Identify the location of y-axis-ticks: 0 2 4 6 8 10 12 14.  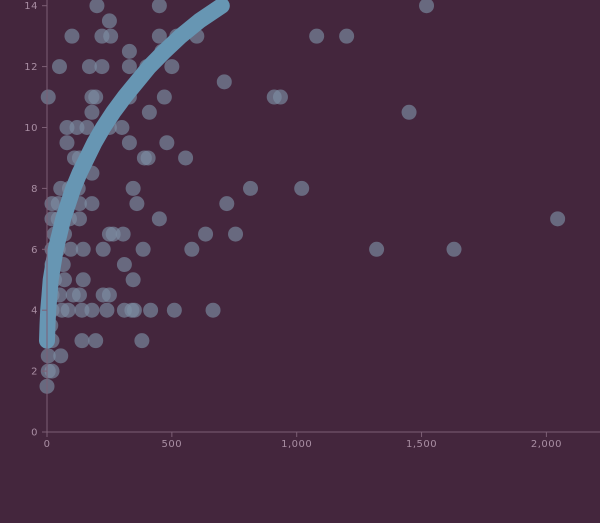
(35, 220).